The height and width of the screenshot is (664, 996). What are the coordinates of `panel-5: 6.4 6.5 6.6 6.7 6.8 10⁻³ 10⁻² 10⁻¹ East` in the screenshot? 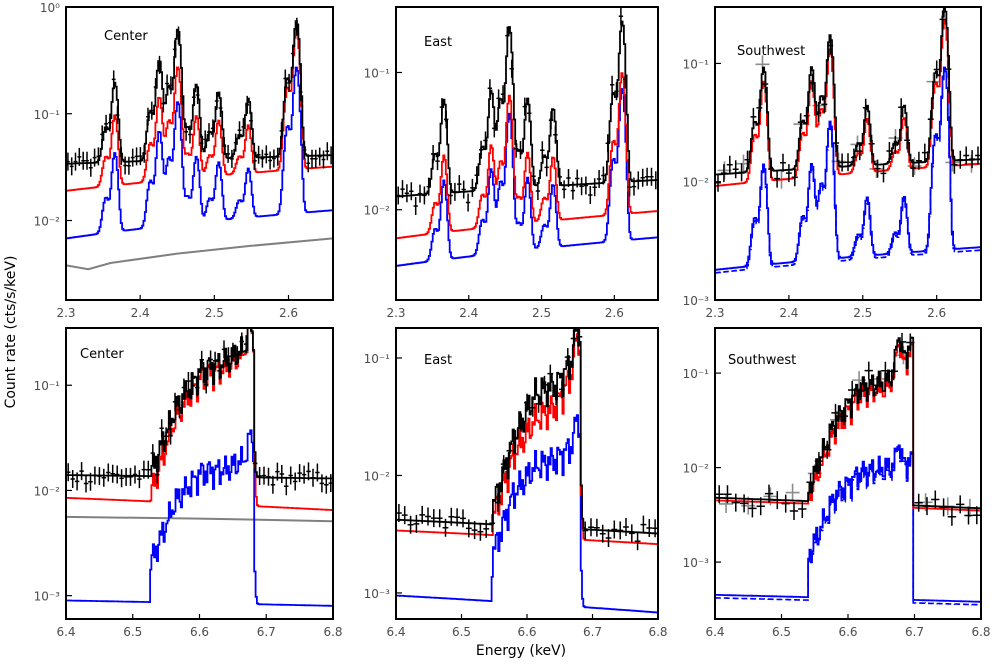 It's located at (516, 483).